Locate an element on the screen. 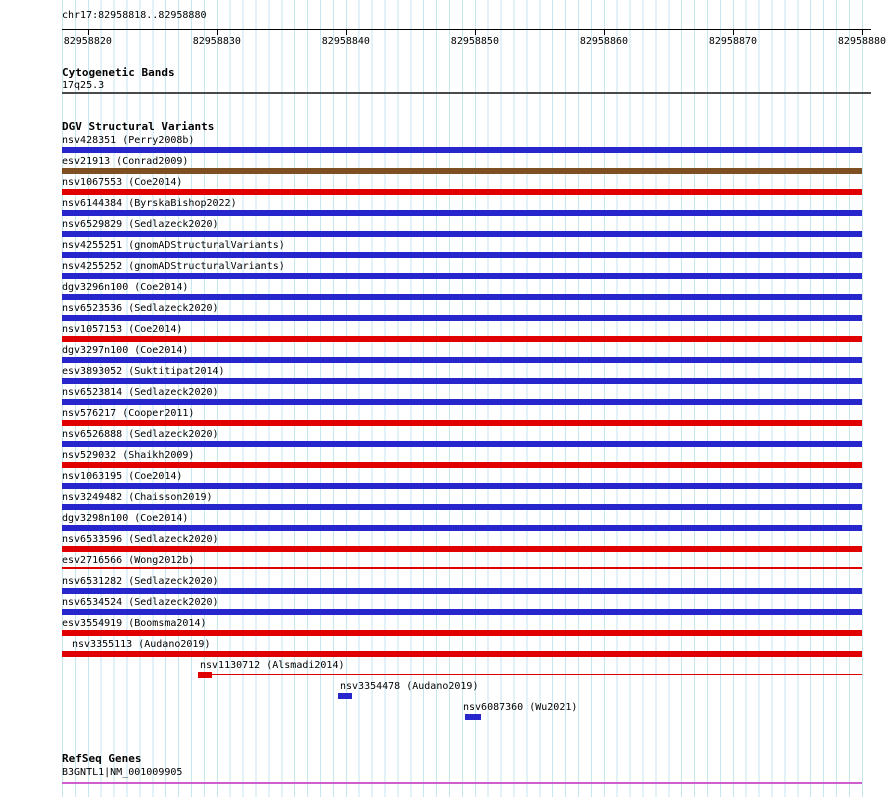 The image size is (890, 797). variant-label: nsv6087360 (Wu2021) is located at coordinates (520, 707).